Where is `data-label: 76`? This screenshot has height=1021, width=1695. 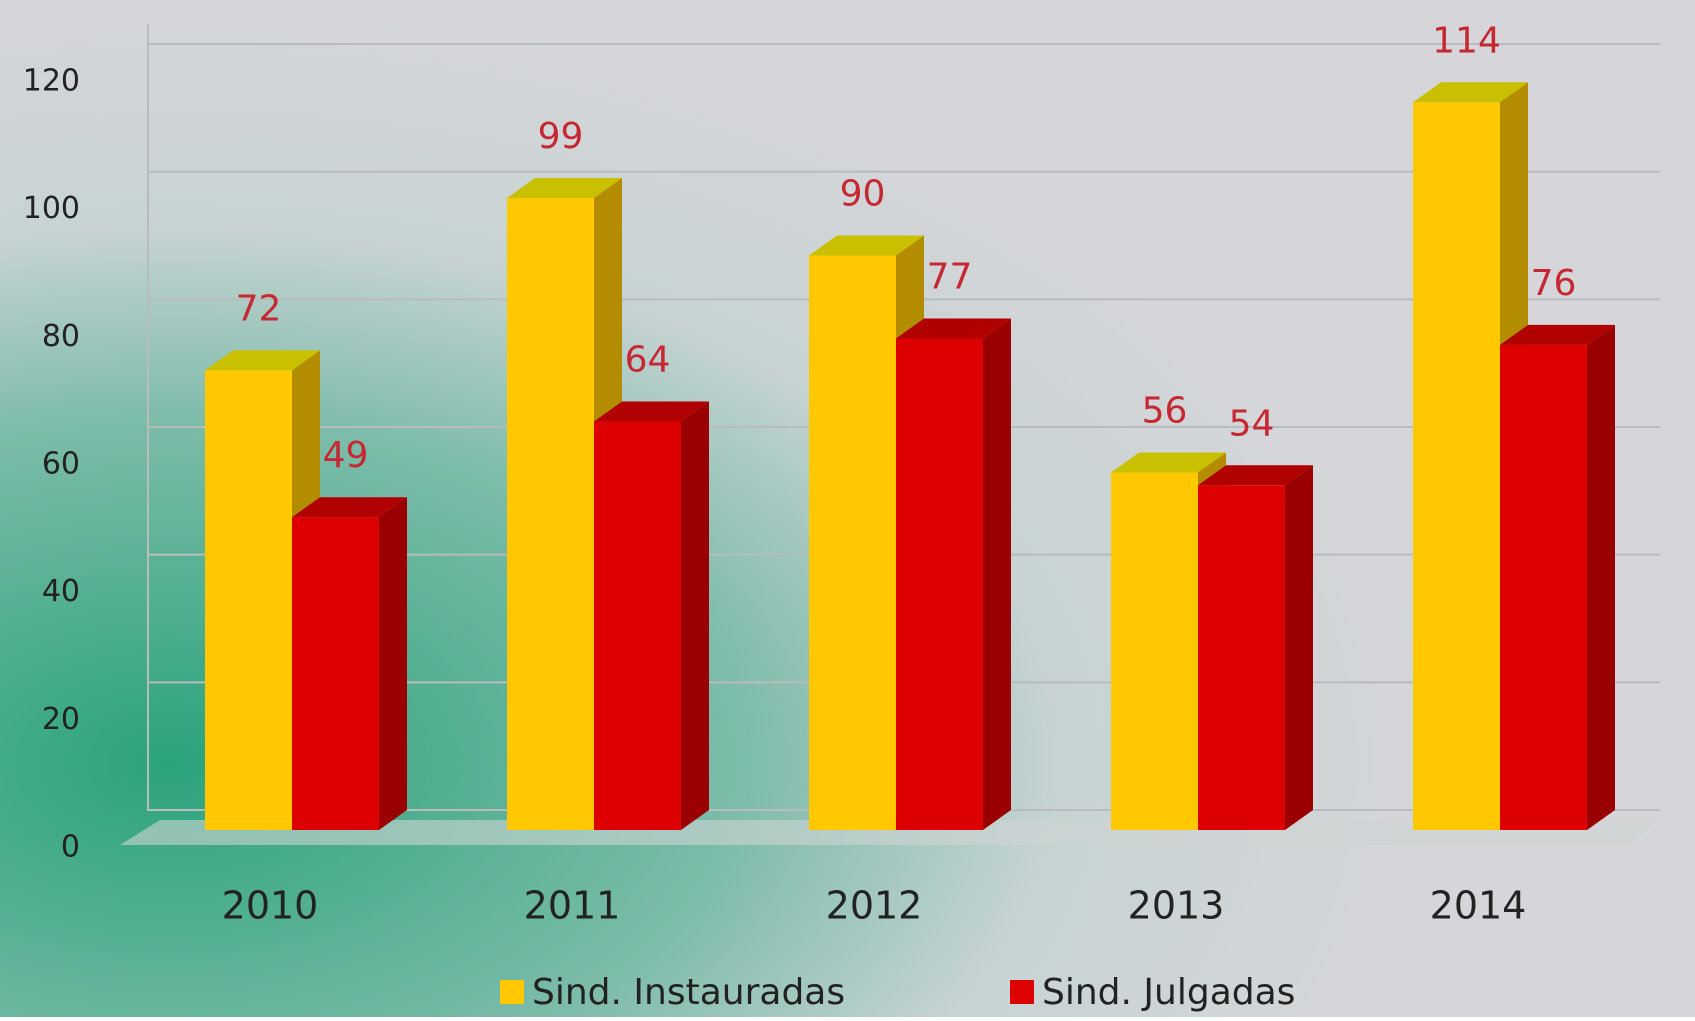 data-label: 76 is located at coordinates (1554, 283).